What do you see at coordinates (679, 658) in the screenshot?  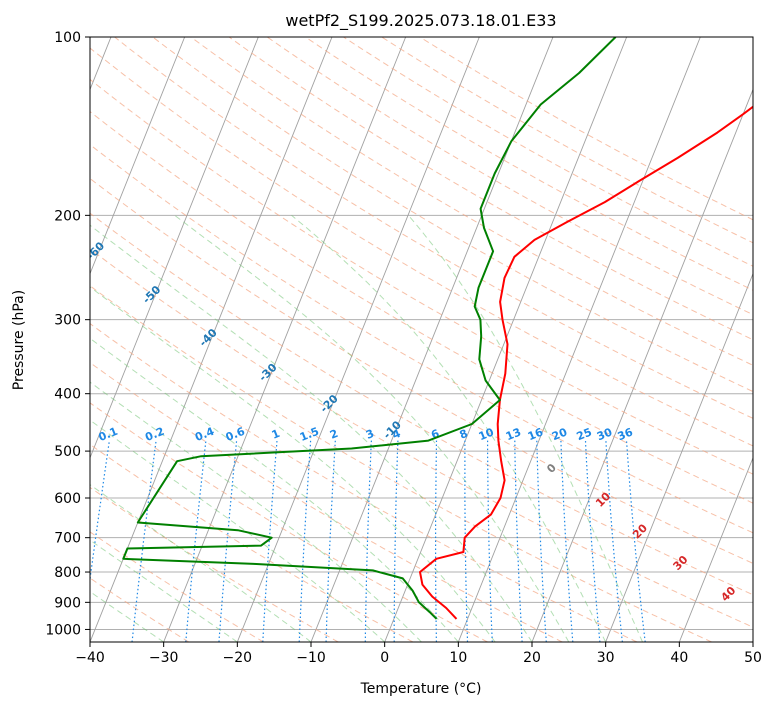 I see `x-tick-label: 40` at bounding box center [679, 658].